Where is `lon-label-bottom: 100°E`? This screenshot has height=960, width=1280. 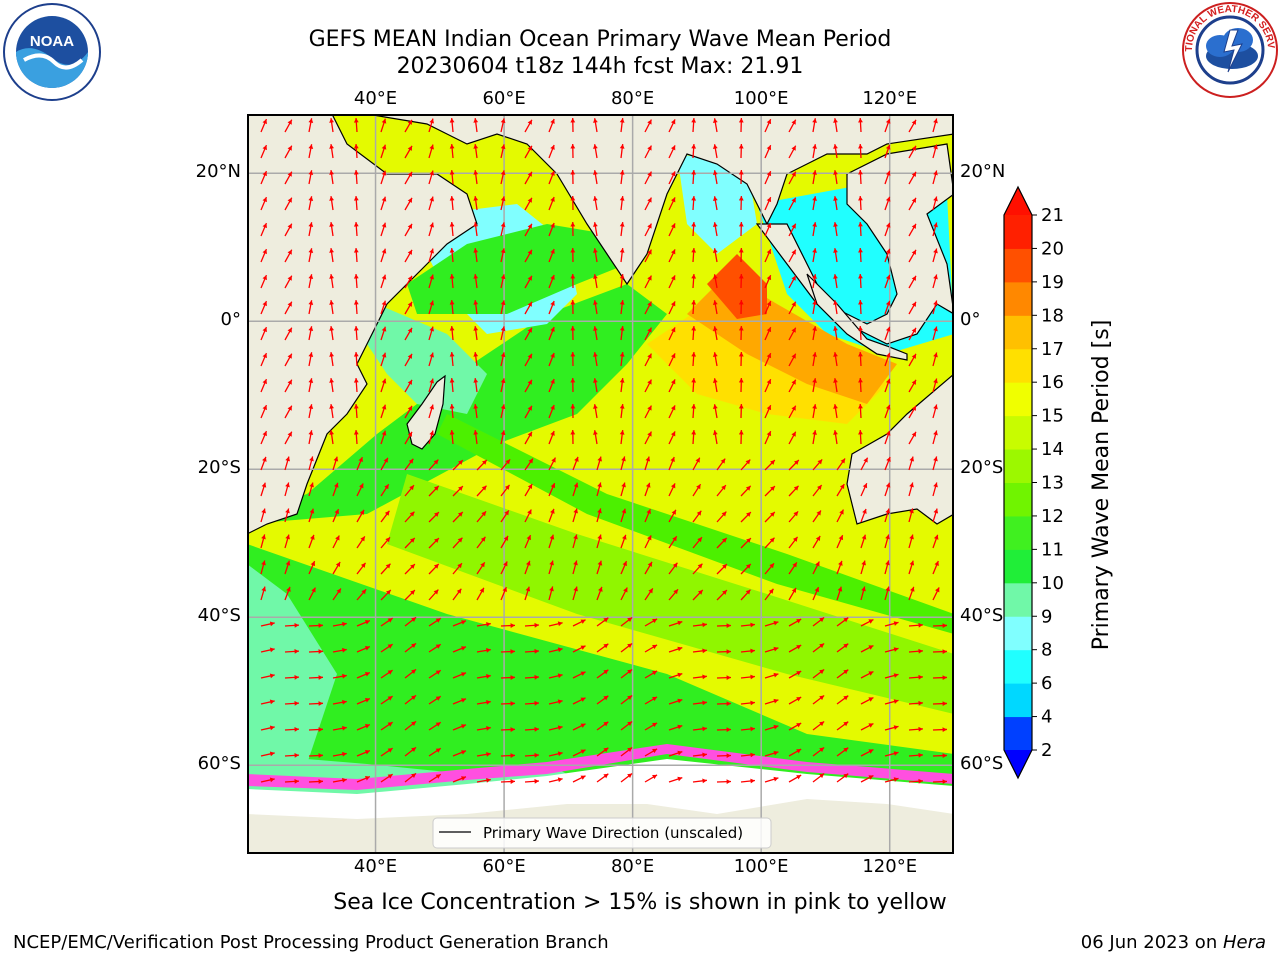
lon-label-bottom: 100°E is located at coordinates (761, 866).